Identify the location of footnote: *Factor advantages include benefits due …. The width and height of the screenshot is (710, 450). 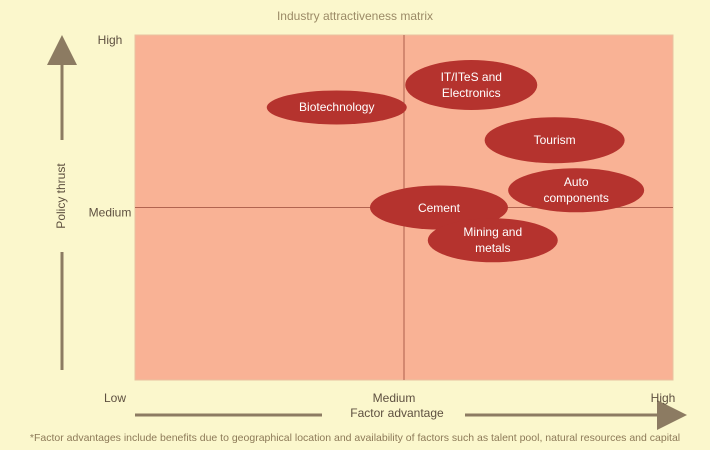
(355, 438).